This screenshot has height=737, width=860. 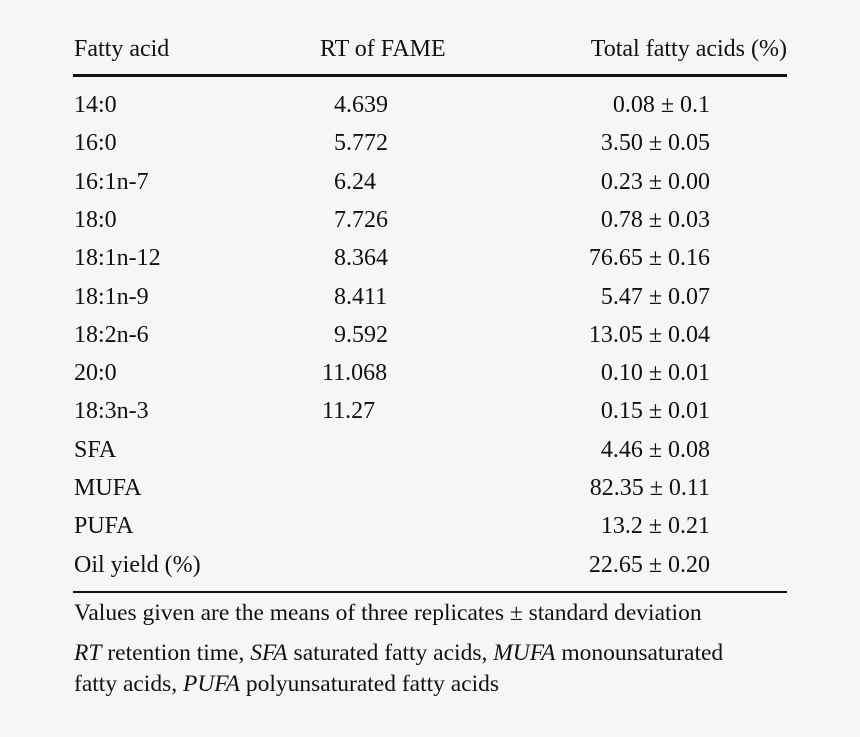 I want to click on cell-rt: 7.726, so click(x=361, y=220).